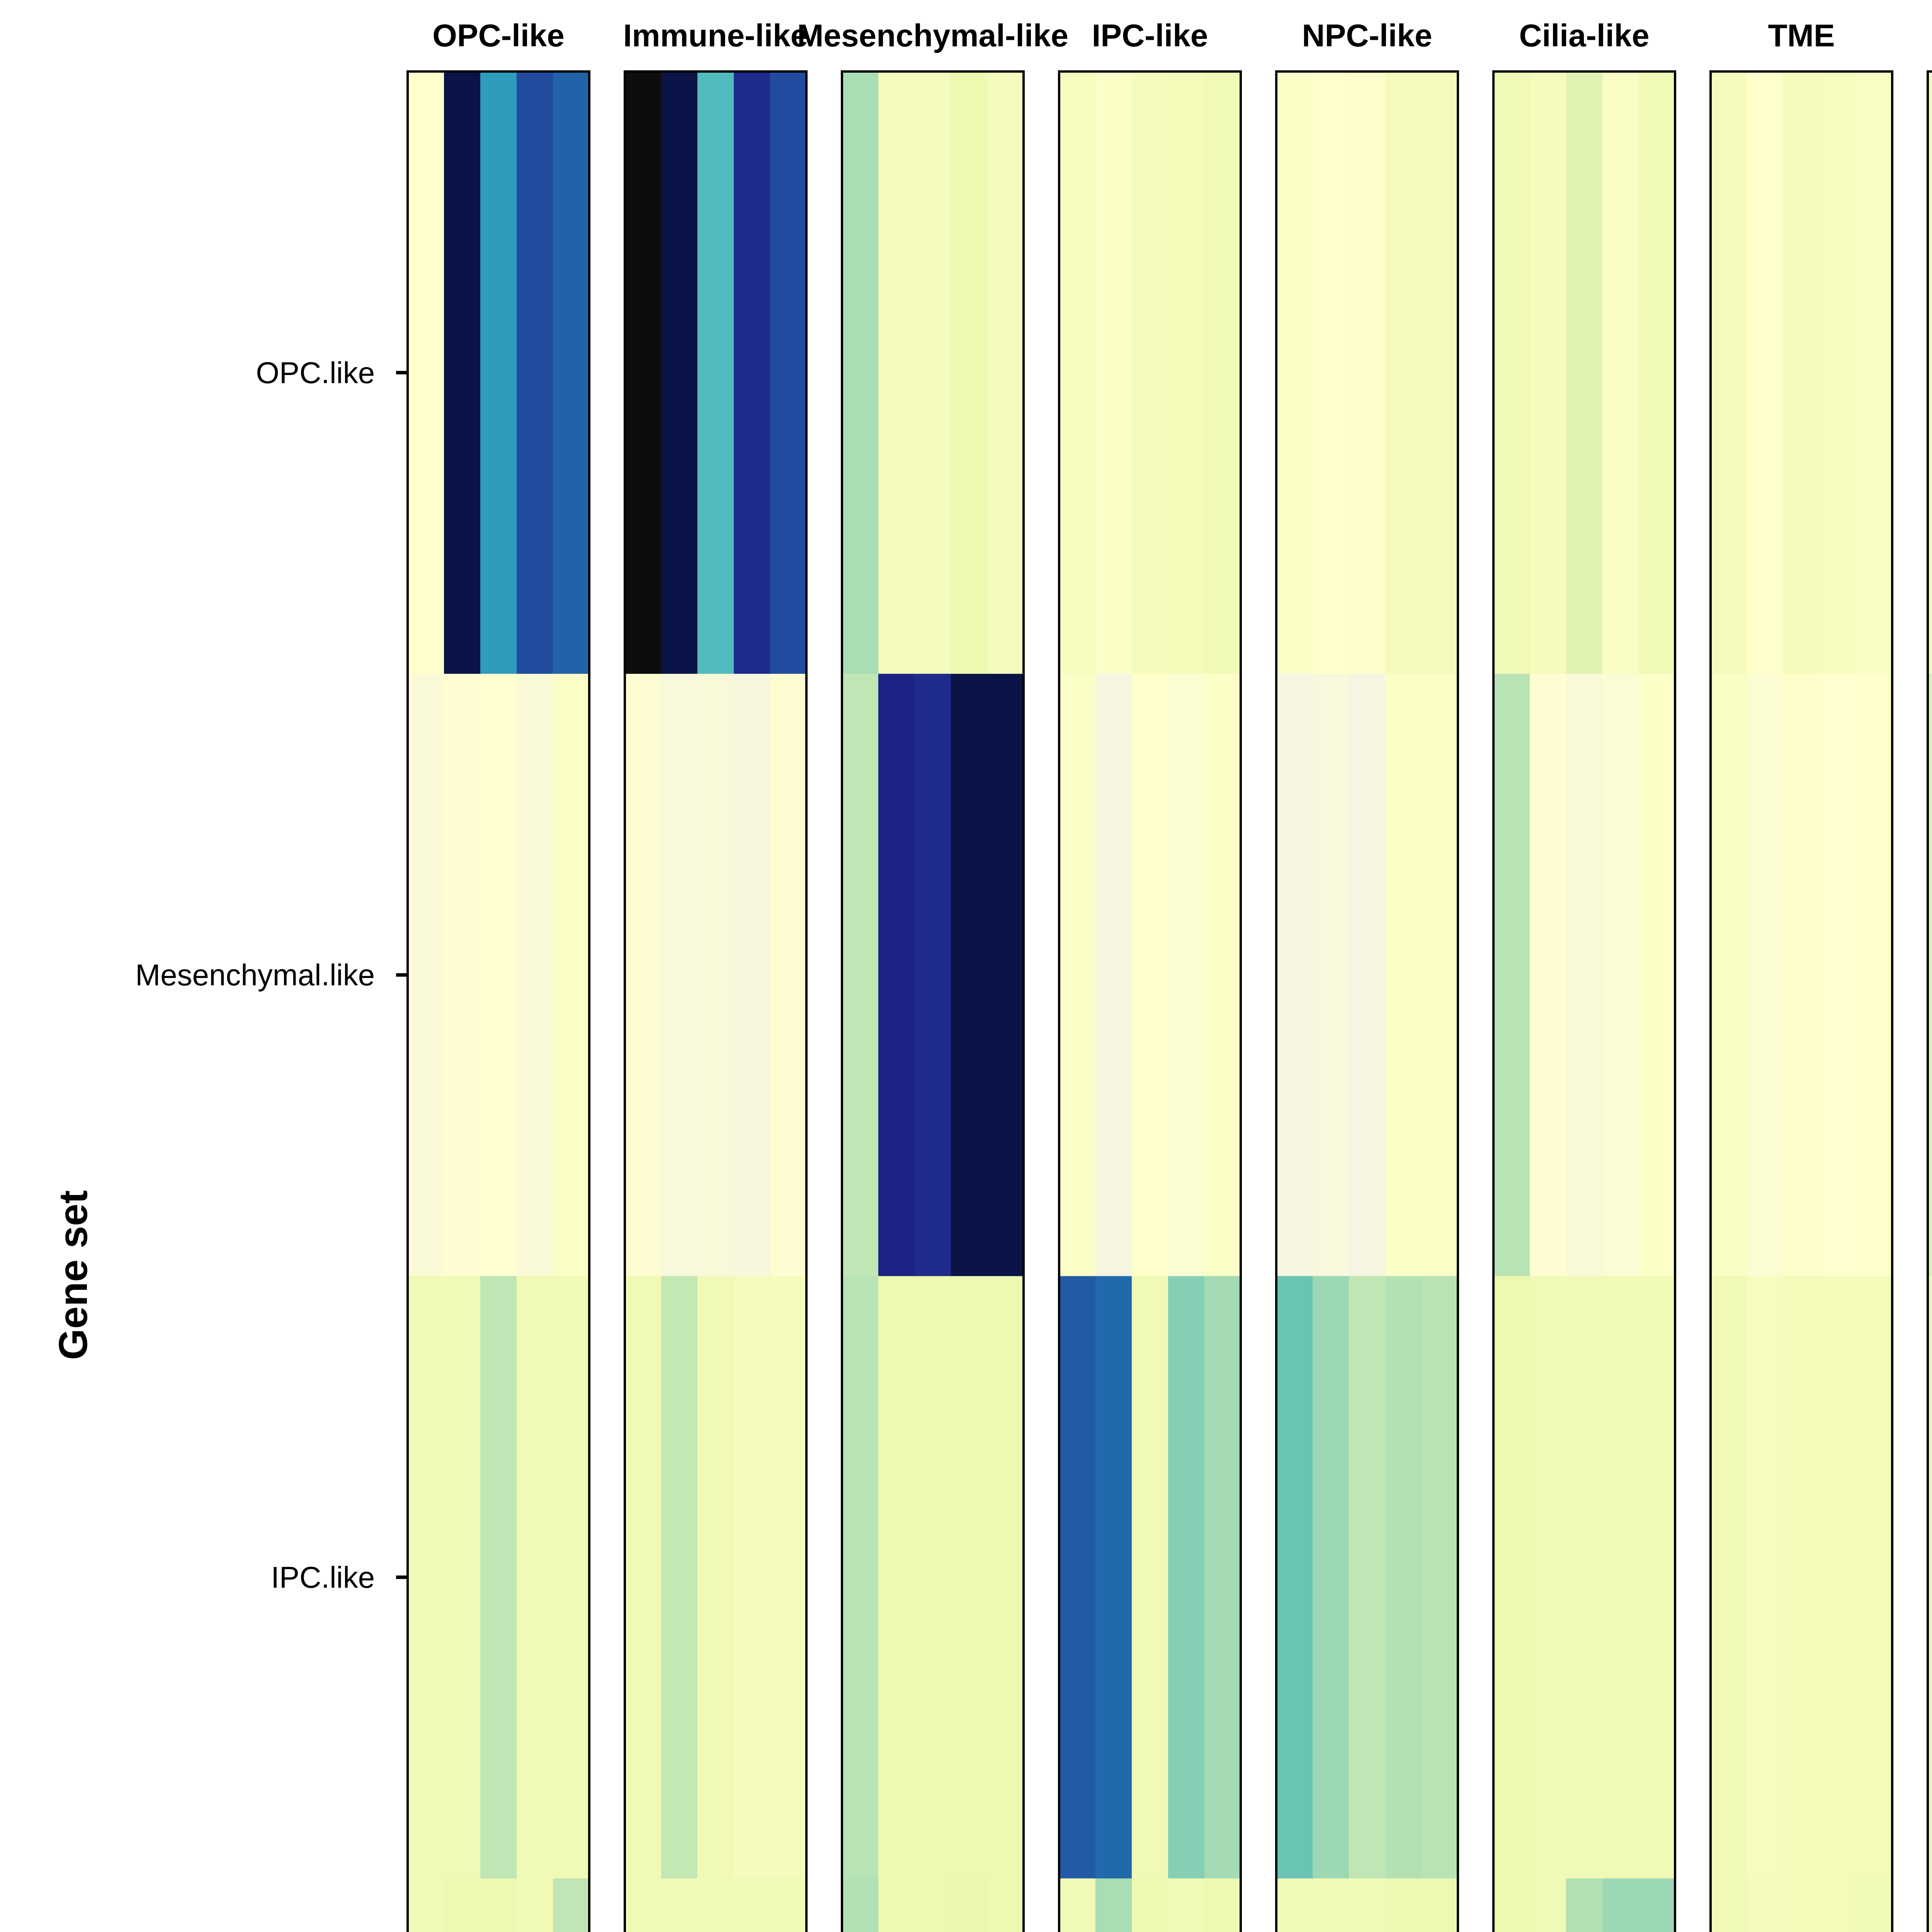 The height and width of the screenshot is (1932, 1932). What do you see at coordinates (1801, 35) in the screenshot?
I see `facet-strip-label: TME` at bounding box center [1801, 35].